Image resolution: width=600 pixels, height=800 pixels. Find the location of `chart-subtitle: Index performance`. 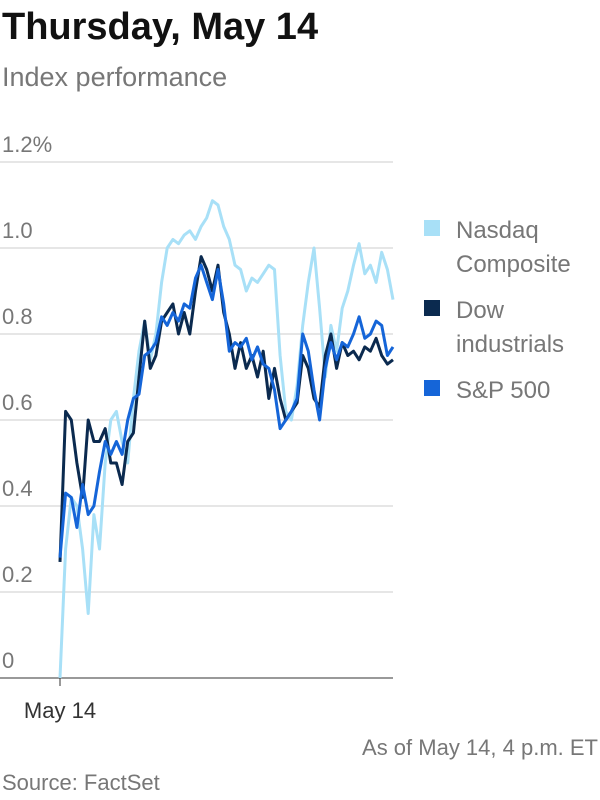

chart-subtitle: Index performance is located at coordinates (115, 77).